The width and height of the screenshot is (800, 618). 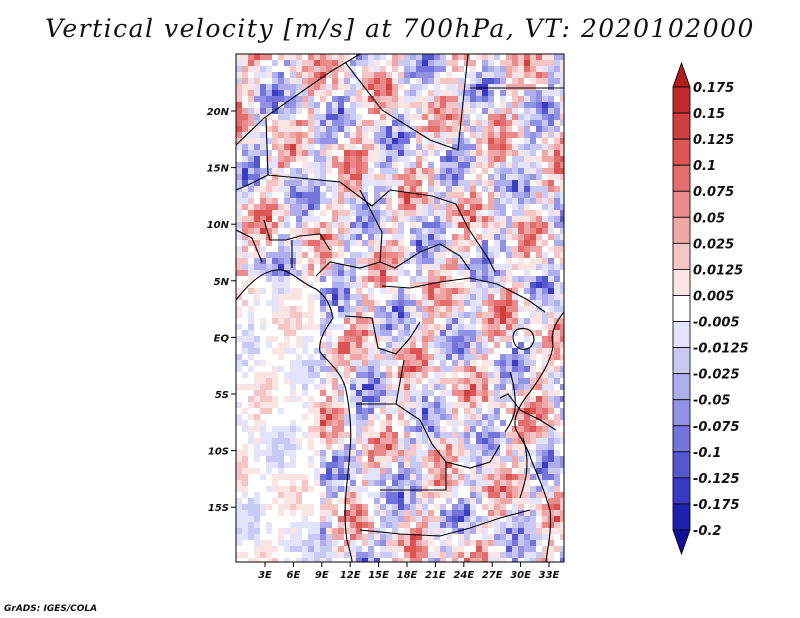 I want to click on colorbar-label: -0.175, so click(x=716, y=505).